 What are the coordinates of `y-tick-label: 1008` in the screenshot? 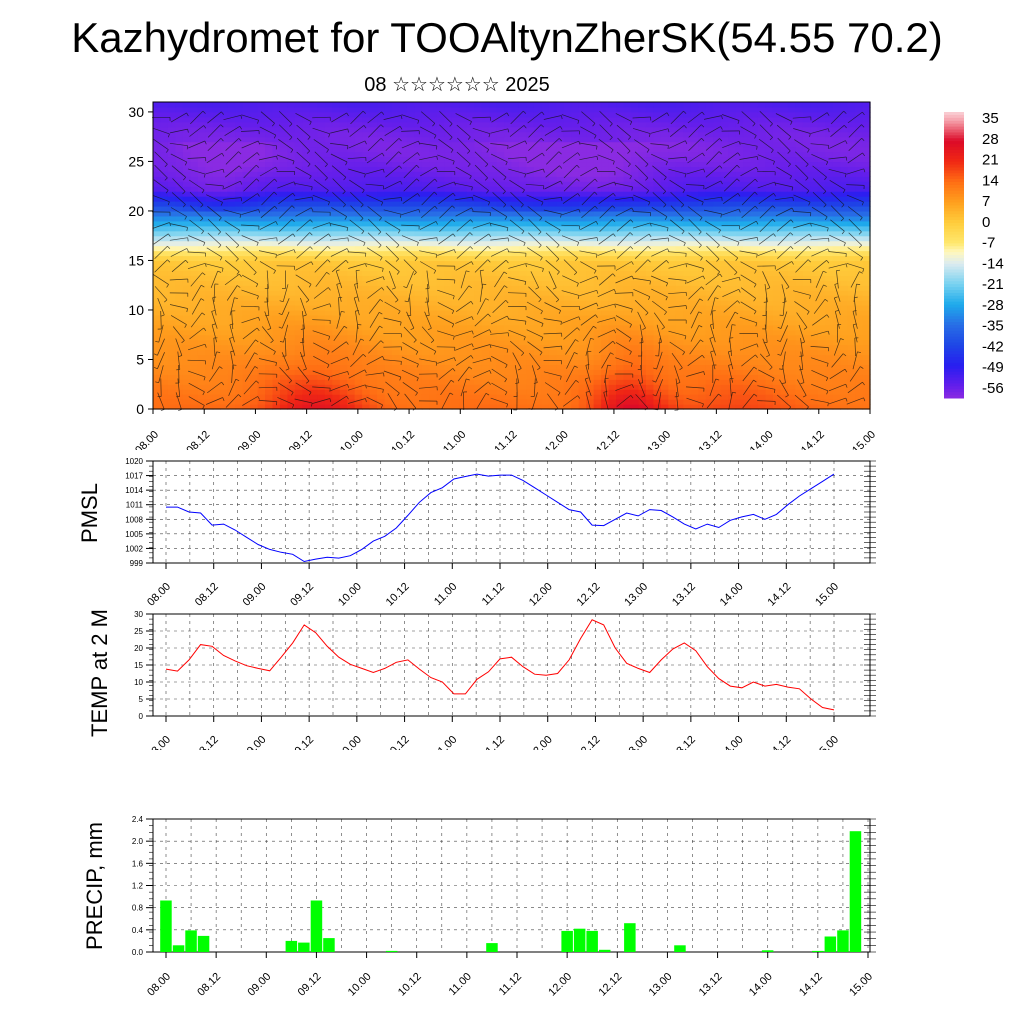 It's located at (134, 519).